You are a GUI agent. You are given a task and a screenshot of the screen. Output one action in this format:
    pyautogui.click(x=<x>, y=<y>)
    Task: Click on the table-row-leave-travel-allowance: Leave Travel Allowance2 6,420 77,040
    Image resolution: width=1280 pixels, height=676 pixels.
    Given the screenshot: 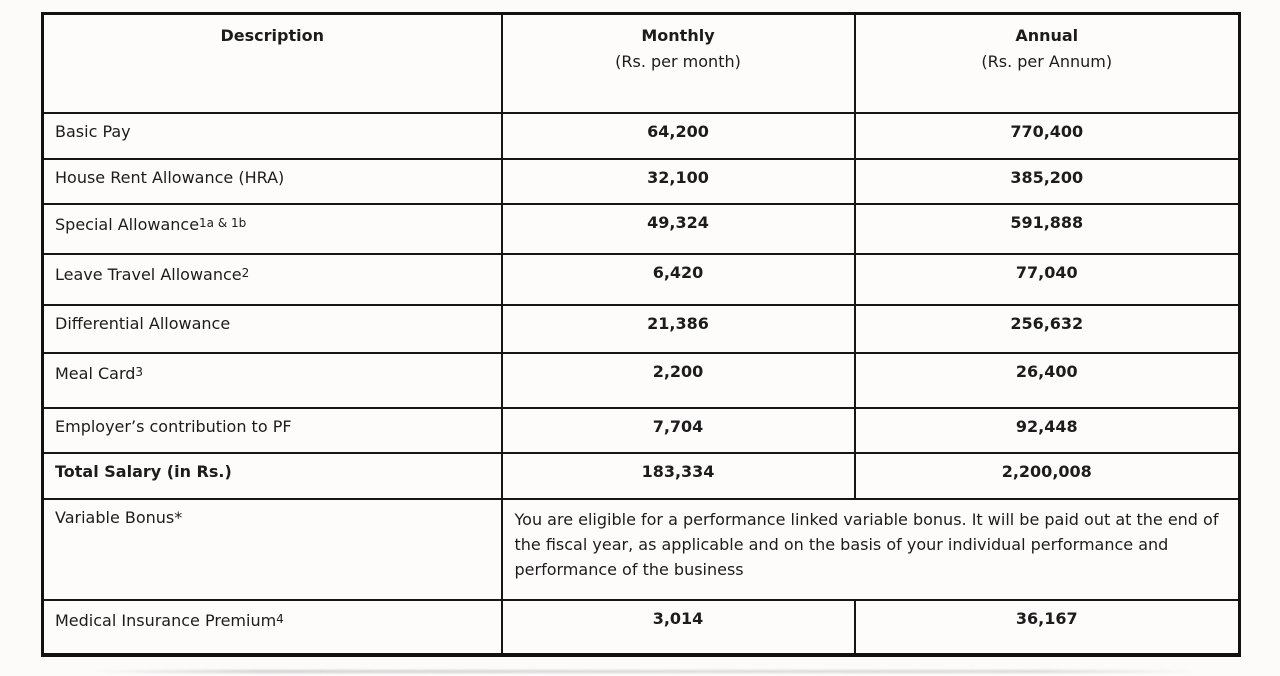 What is the action you would take?
    pyautogui.click(x=641, y=279)
    